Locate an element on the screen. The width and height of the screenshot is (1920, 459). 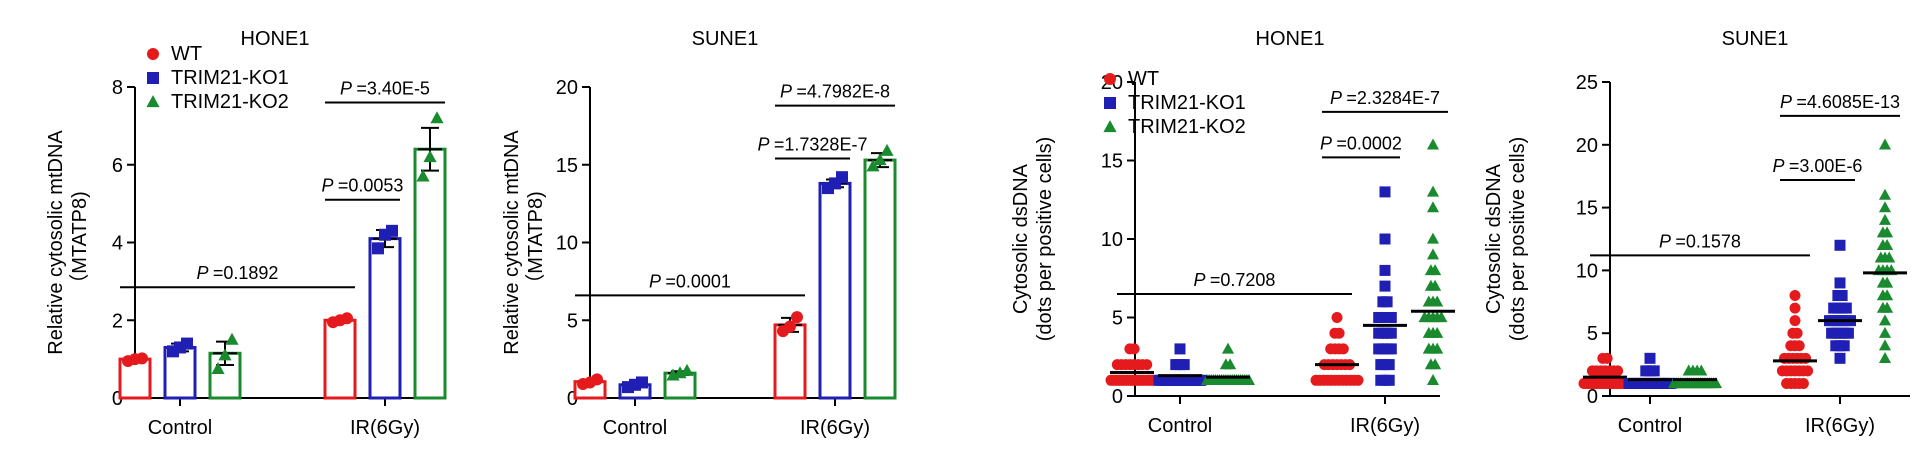
p-value-label: P =0.0001 is located at coordinates (690, 281).